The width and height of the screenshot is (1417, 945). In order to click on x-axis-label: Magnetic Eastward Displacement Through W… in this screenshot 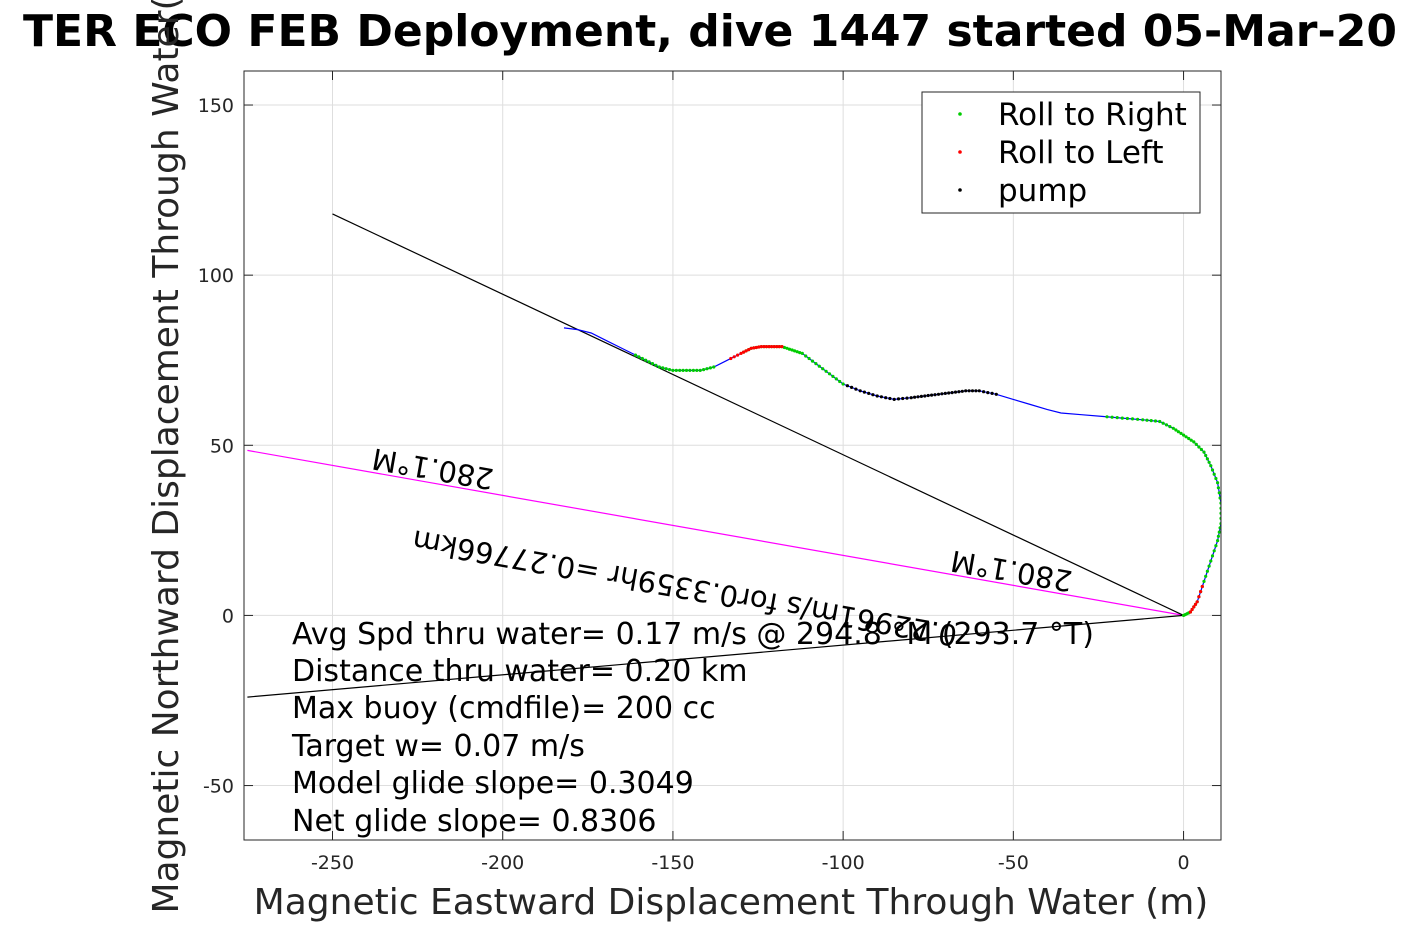, I will do `click(731, 902)`.